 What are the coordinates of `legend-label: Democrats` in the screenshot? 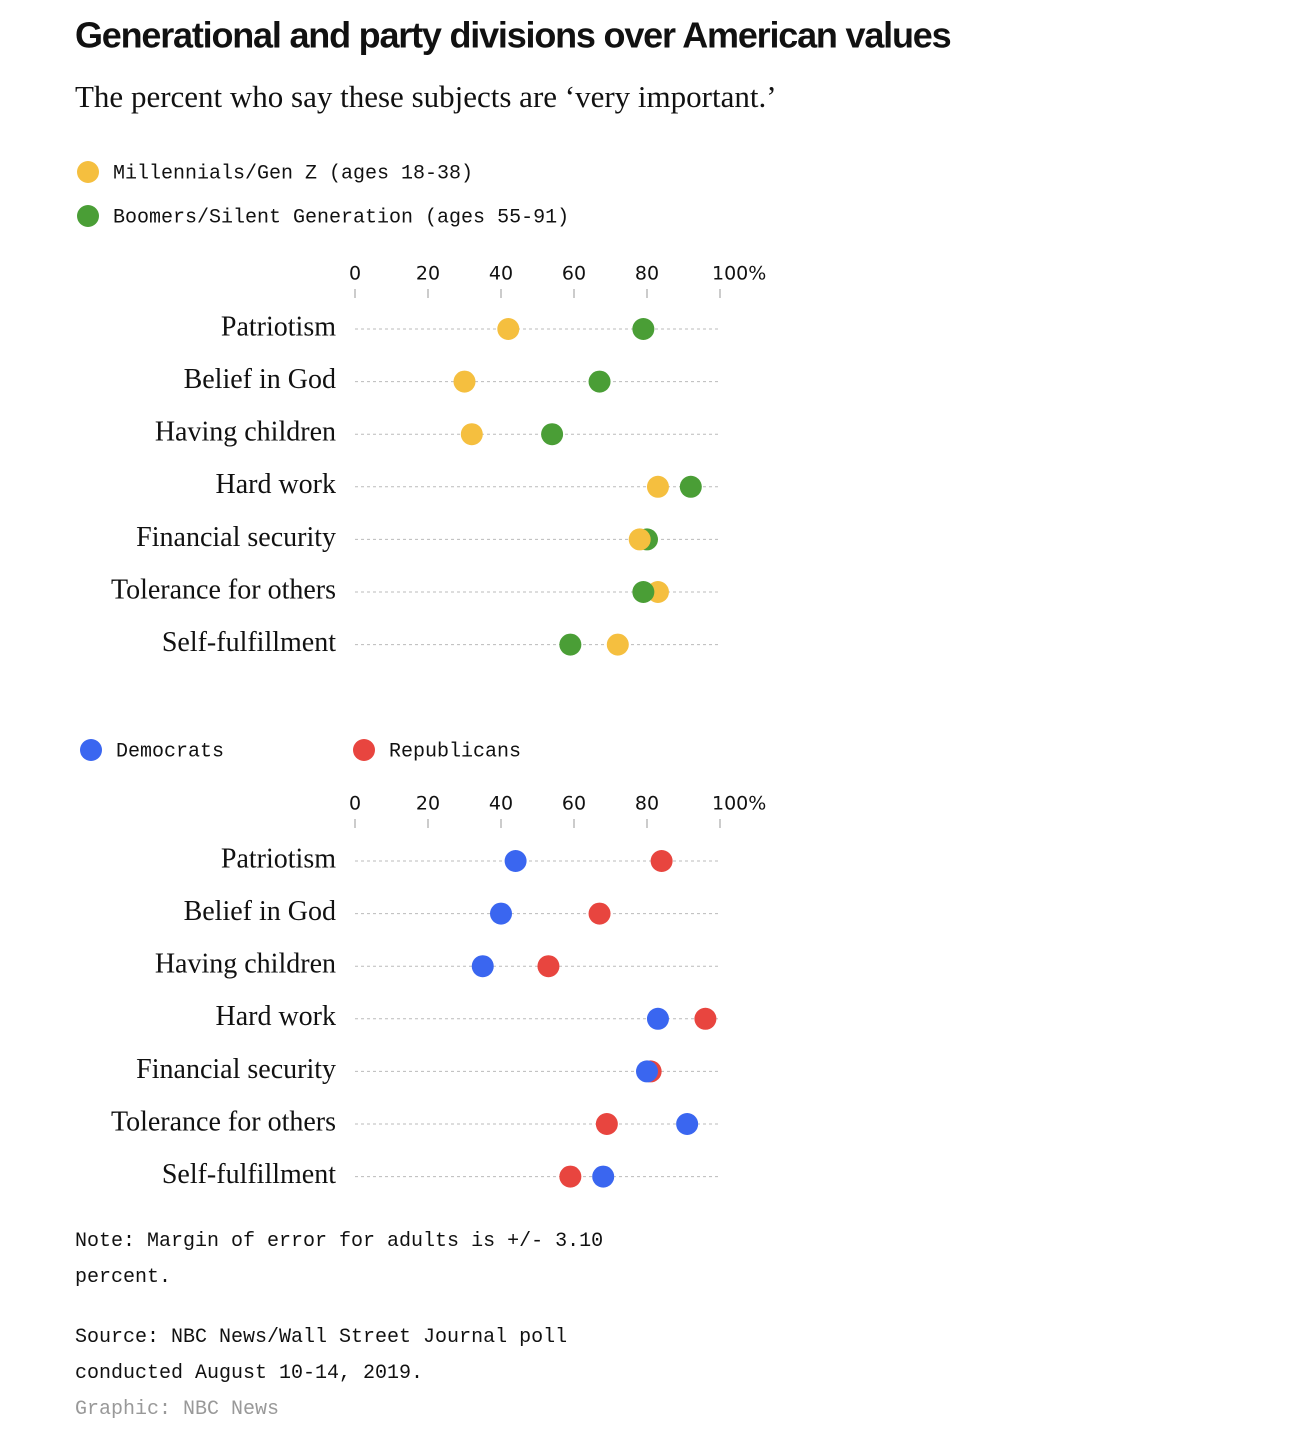 It's located at (170, 751).